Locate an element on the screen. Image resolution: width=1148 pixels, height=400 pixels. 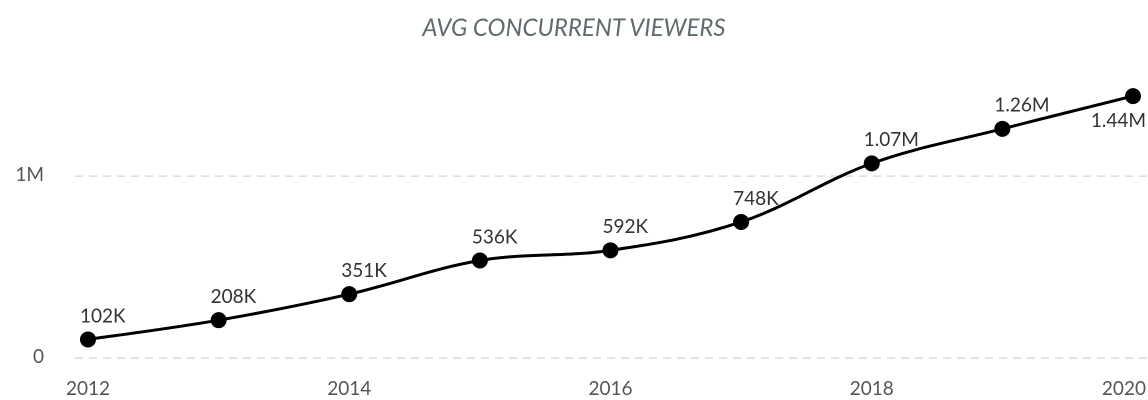
x-tick-label: 2012 is located at coordinates (88, 388).